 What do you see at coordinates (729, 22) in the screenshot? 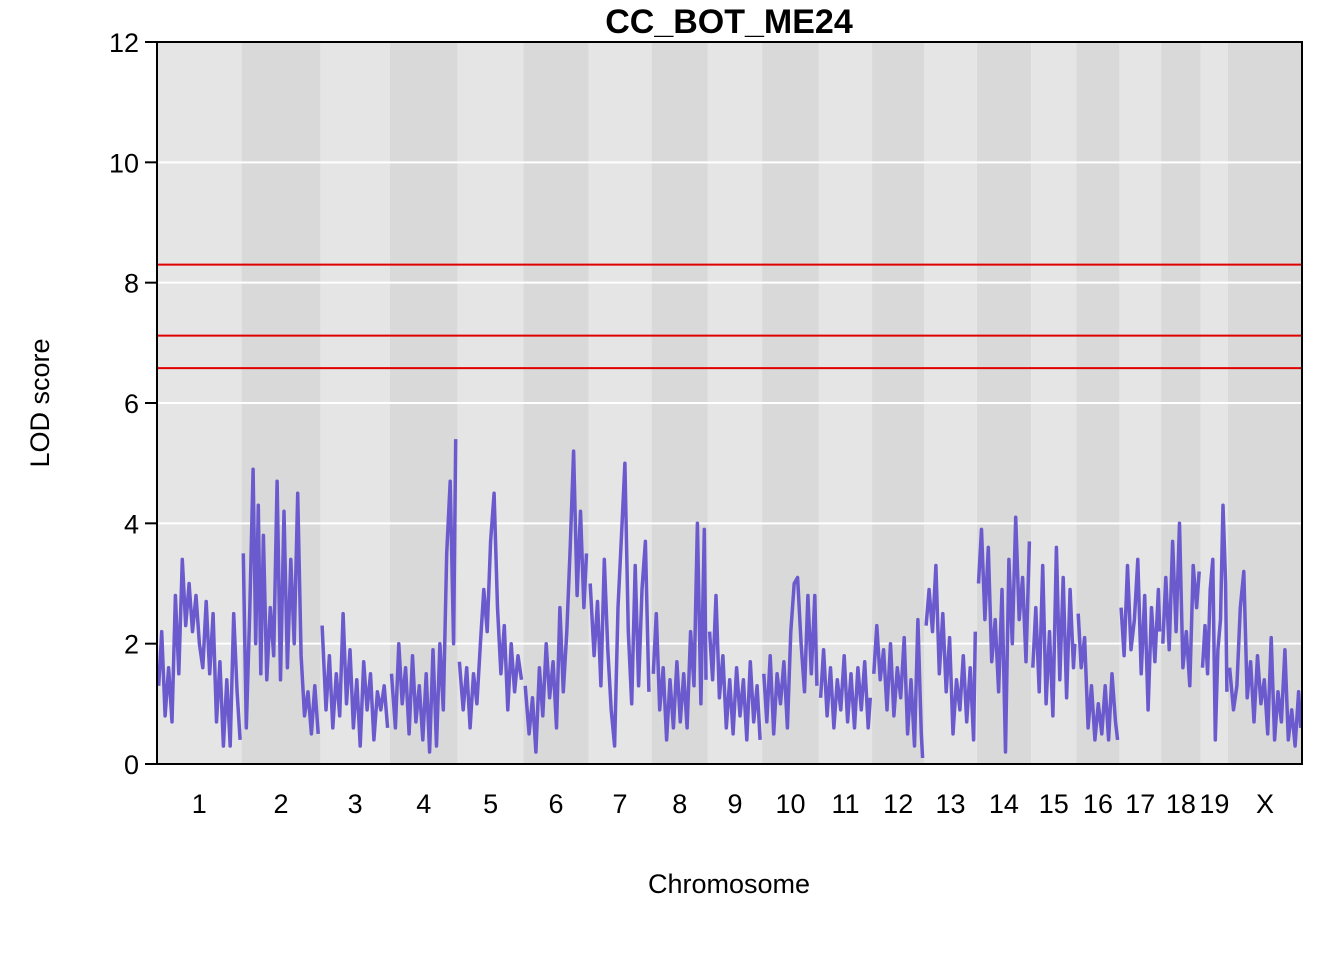
I see `chart-title: CC_BOT_ME24` at bounding box center [729, 22].